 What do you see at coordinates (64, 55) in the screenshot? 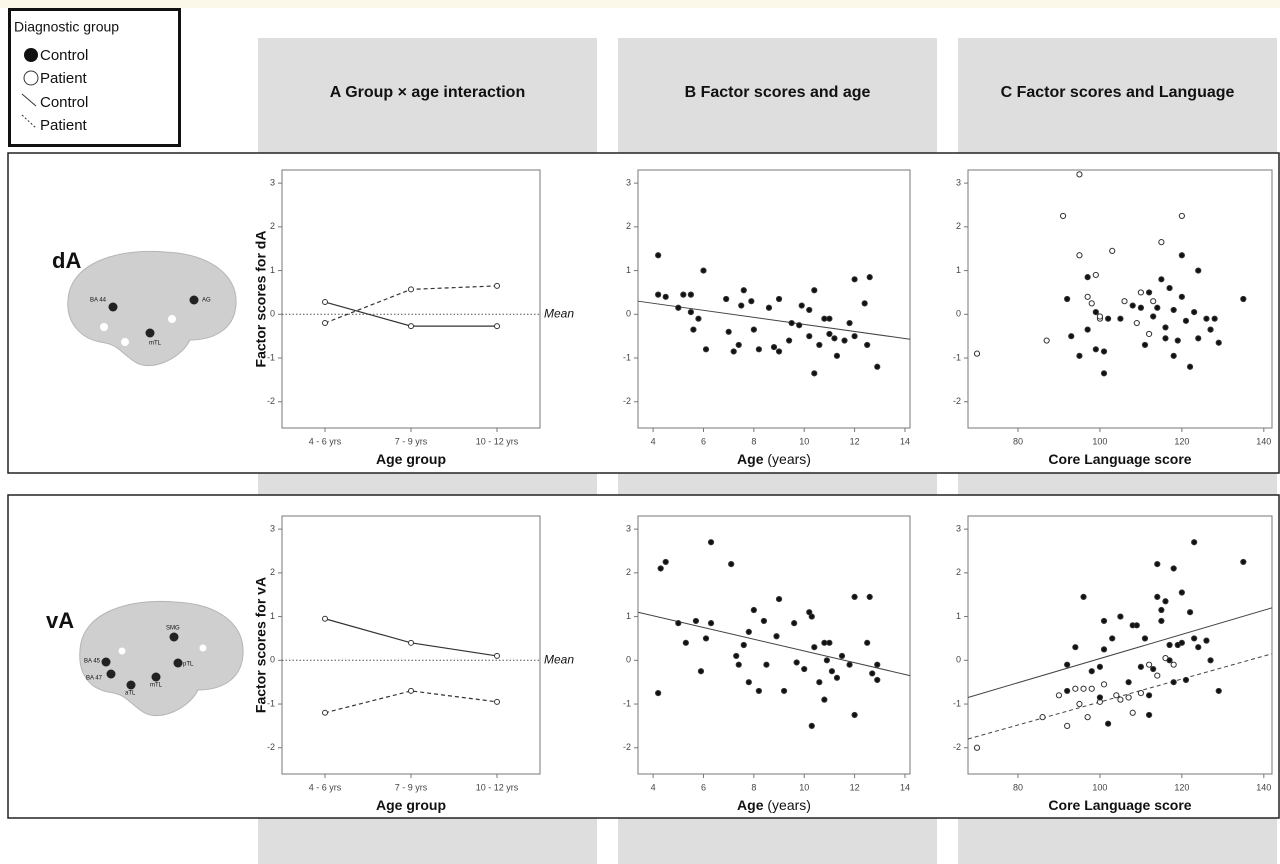
I see `legend-item: Control` at bounding box center [64, 55].